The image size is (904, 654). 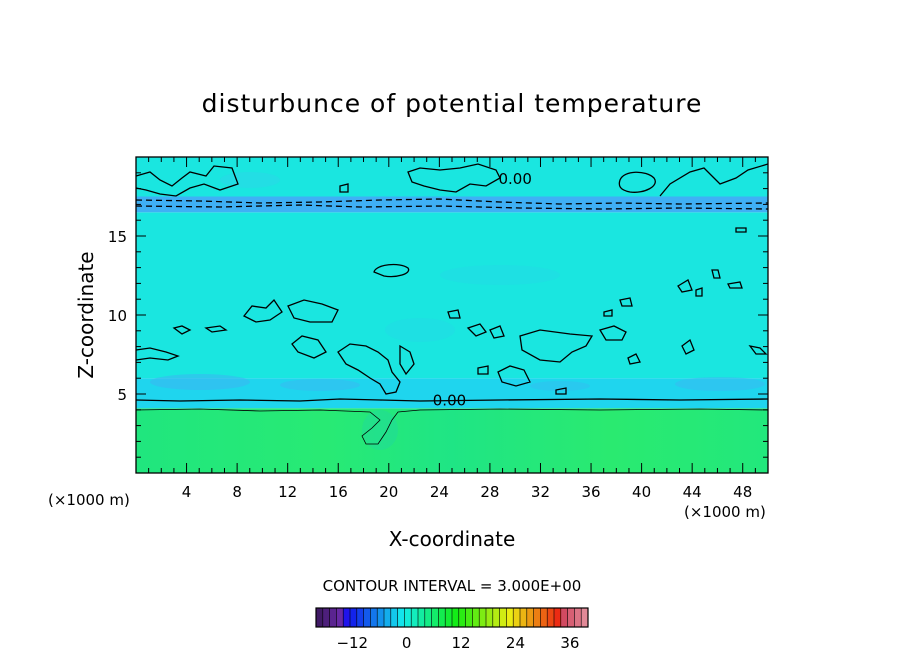 What do you see at coordinates (187, 492) in the screenshot?
I see `x-tick-label: 4` at bounding box center [187, 492].